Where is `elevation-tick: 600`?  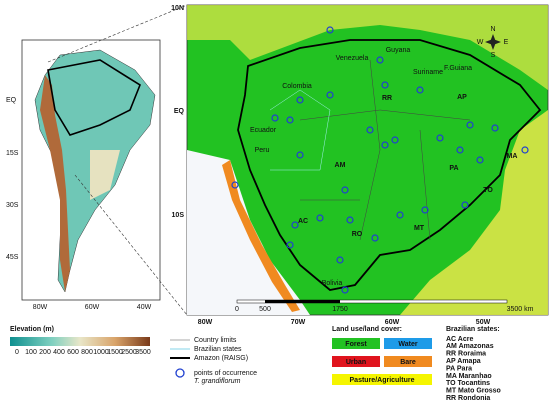 elevation-tick: 600 is located at coordinates (73, 352).